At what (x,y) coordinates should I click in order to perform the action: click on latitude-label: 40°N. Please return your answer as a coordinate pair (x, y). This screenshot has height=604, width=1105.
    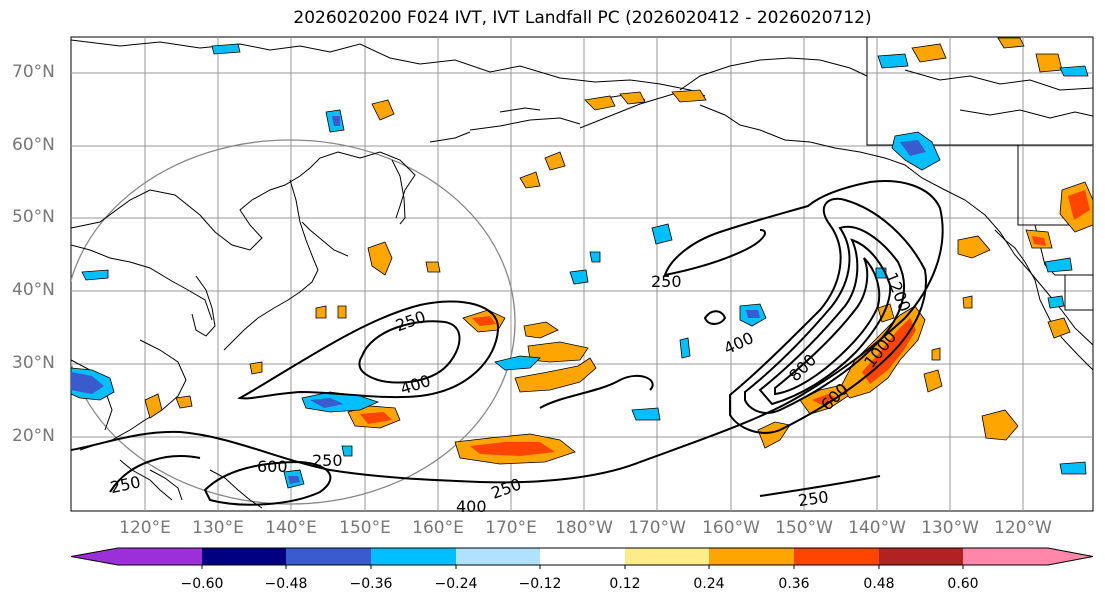
    Looking at the image, I should click on (33, 290).